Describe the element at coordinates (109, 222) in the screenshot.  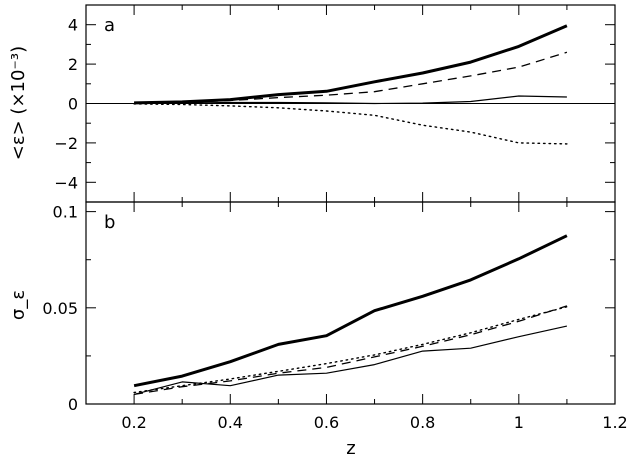
I see `panel-label-b: b` at that location.